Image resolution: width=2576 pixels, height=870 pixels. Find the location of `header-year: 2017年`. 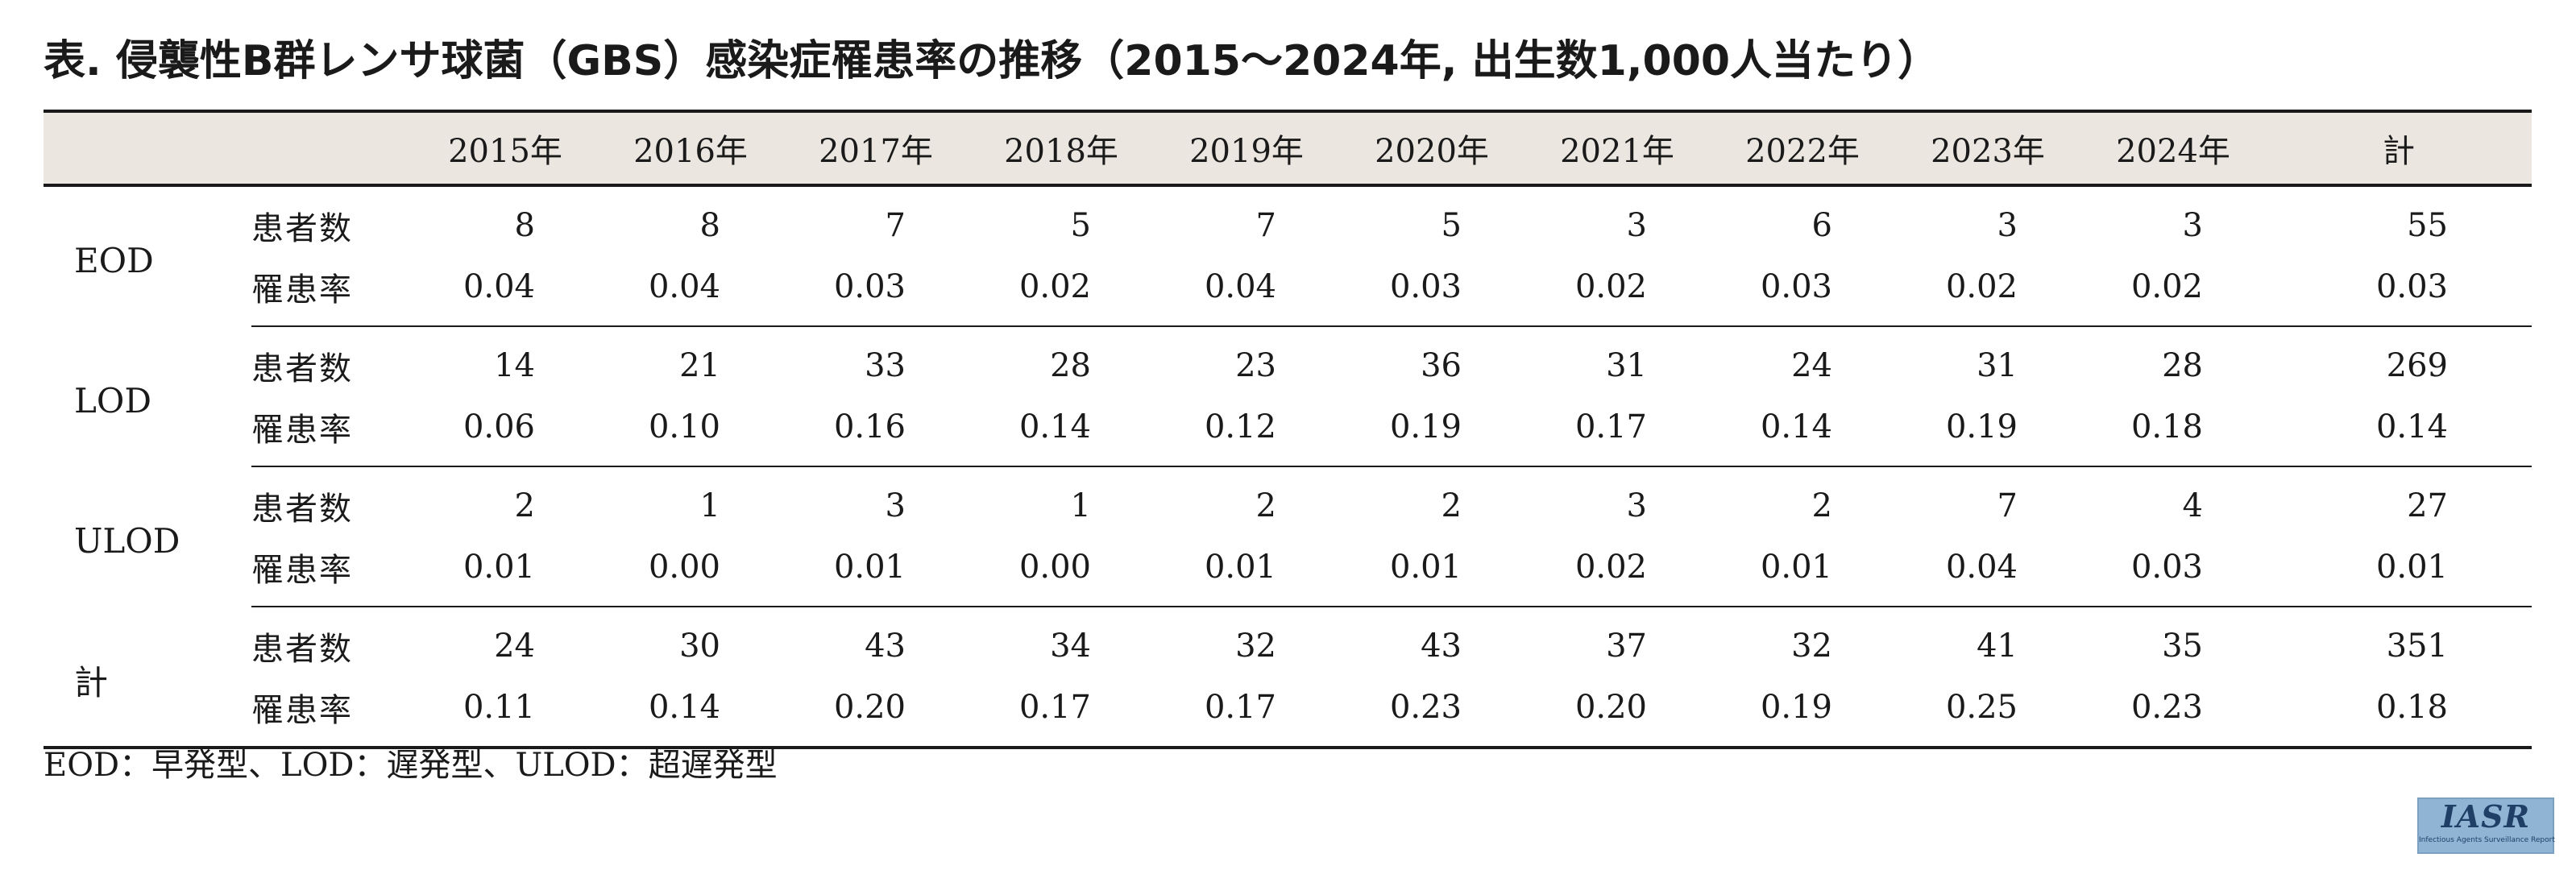

header-year: 2017年 is located at coordinates (876, 149).